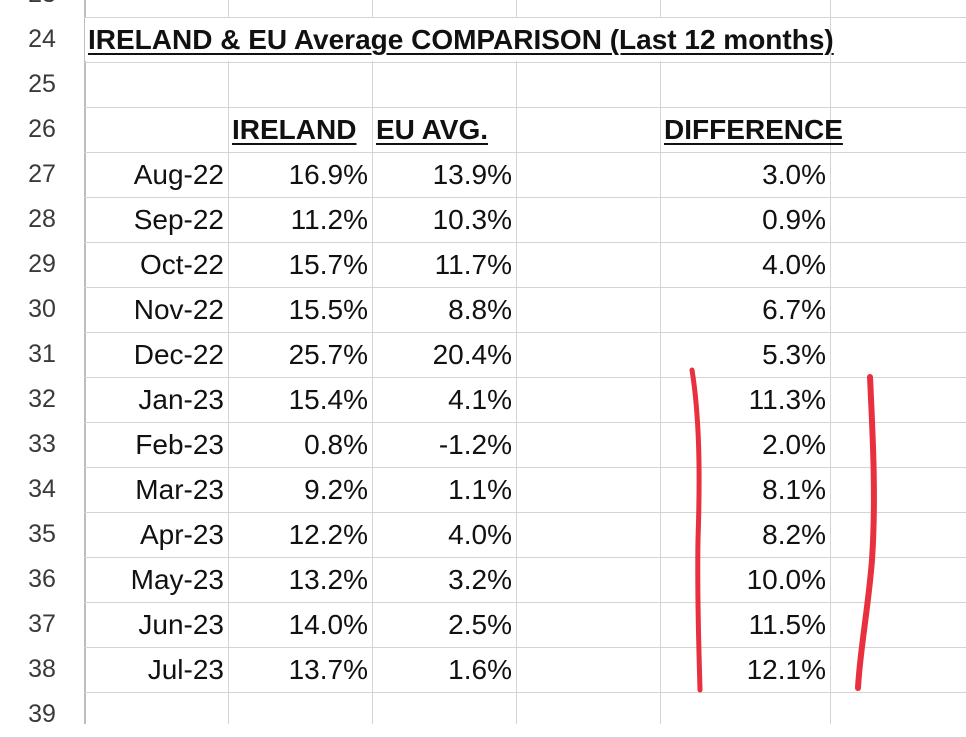 Image resolution: width=966 pixels, height=738 pixels. Describe the element at coordinates (328, 534) in the screenshot. I see `ireland-value-cell: 12.2%` at that location.